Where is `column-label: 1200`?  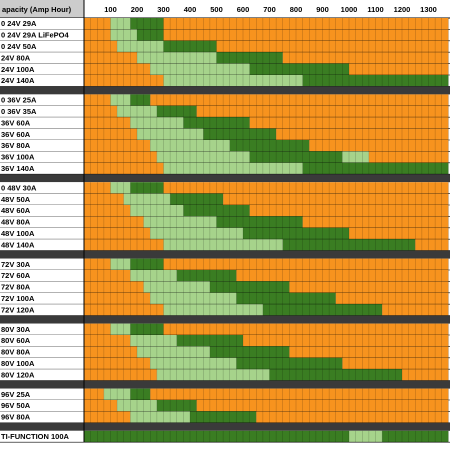
column-label: 1200 is located at coordinates (402, 9).